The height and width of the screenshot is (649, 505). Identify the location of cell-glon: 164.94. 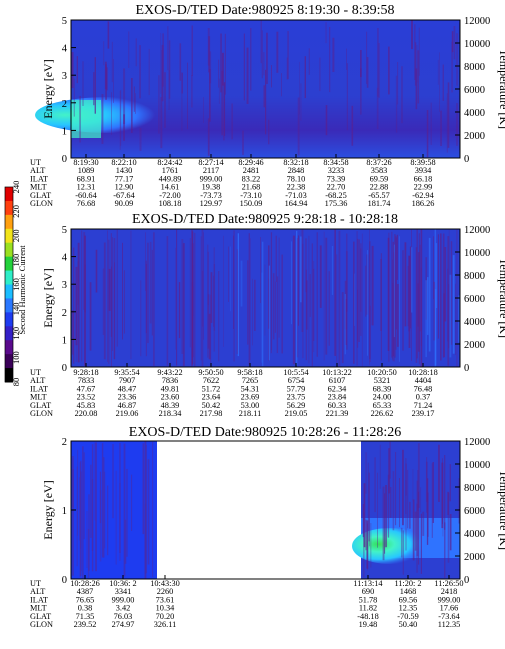
(297, 203).